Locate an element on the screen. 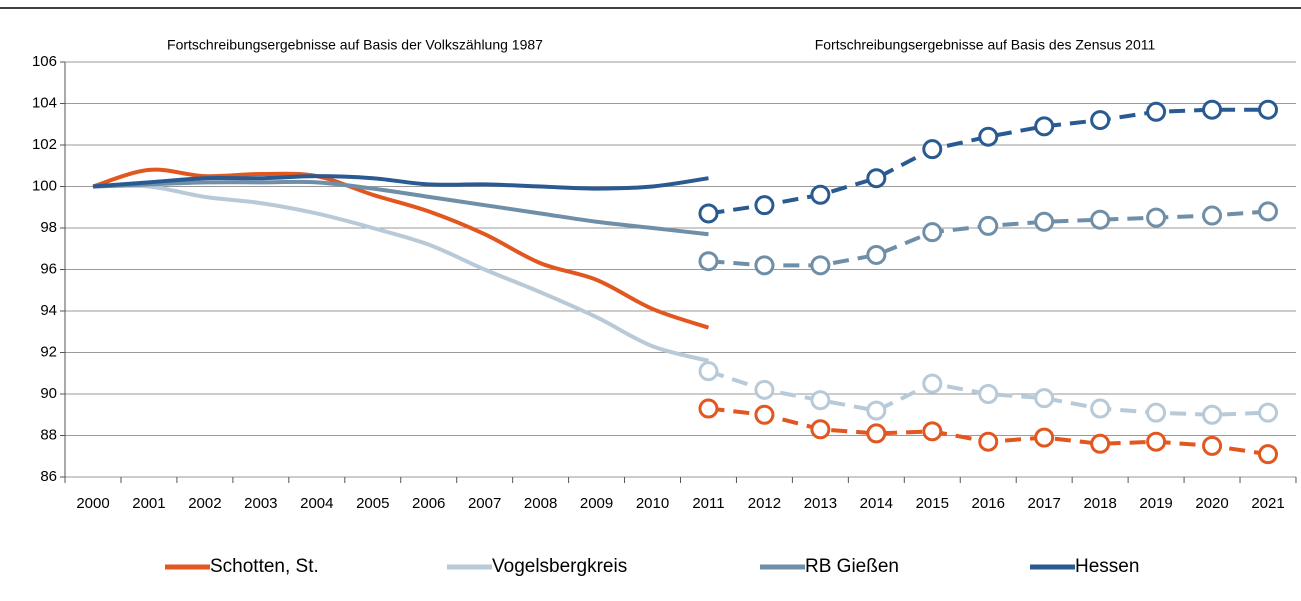  legend-label: Hessen is located at coordinates (1107, 566).